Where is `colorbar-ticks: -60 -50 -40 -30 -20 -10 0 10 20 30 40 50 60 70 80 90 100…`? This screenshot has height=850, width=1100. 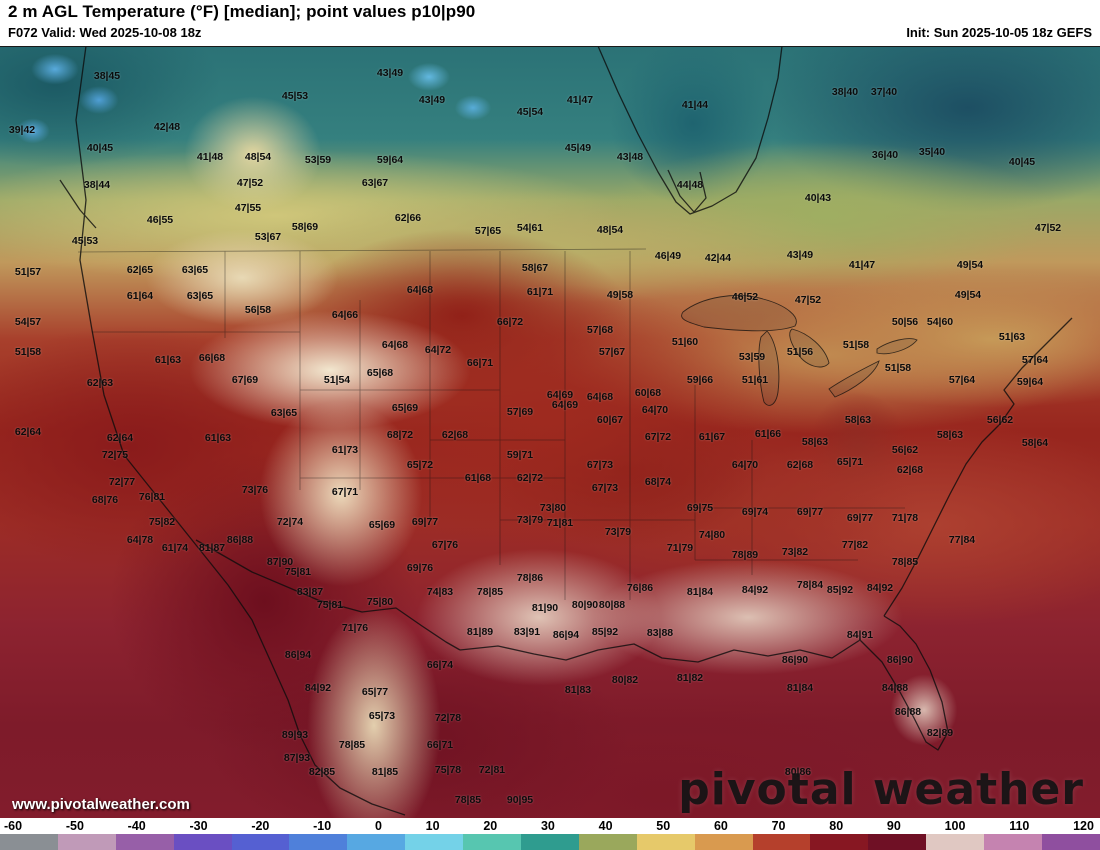 colorbar-ticks: -60 -50 -40 -30 -20 -10 0 10 20 30 40 50 60 70 80 90 100… is located at coordinates (550, 826).